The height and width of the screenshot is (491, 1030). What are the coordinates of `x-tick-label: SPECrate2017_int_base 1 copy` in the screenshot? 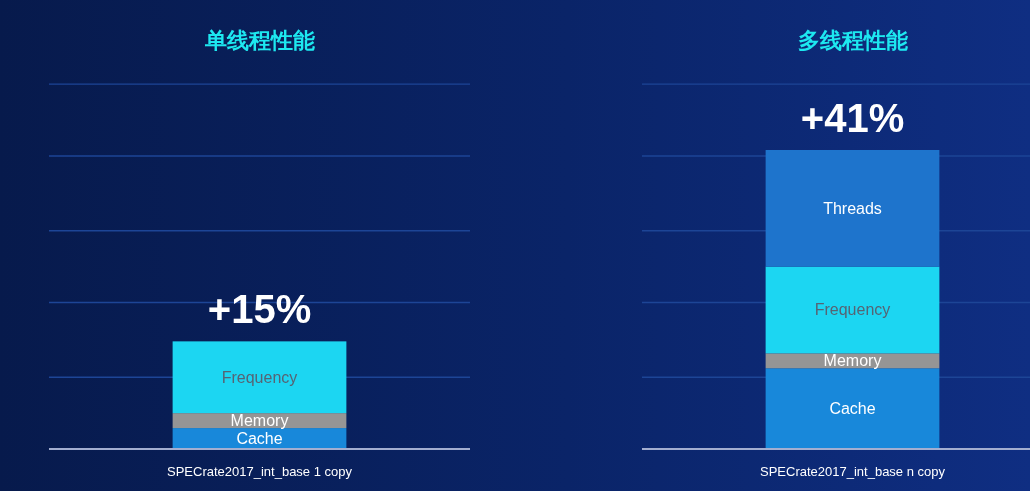 It's located at (259, 471).